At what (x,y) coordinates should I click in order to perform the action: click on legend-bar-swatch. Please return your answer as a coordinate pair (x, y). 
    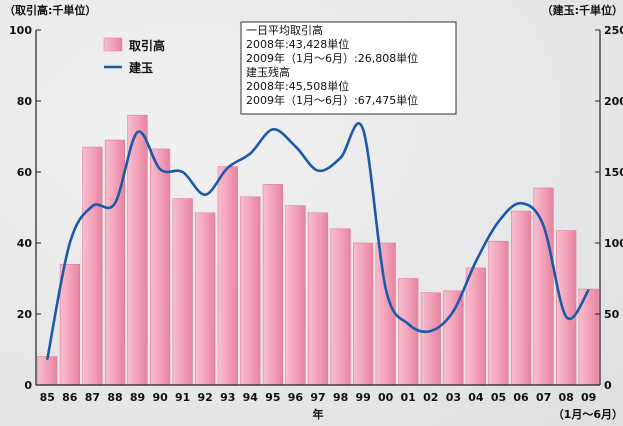
    Looking at the image, I should click on (113, 44).